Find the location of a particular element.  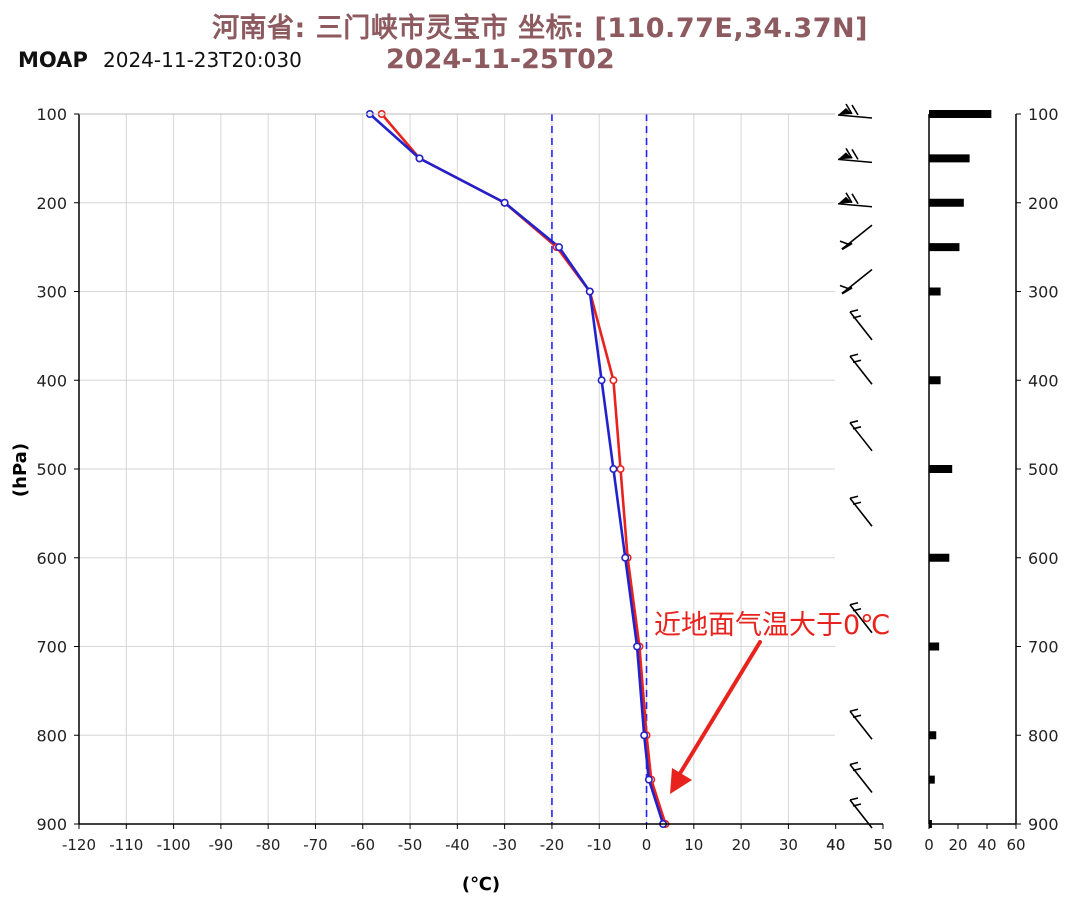

bar-panel-y-tick-label: 500 is located at coordinates (1043, 469).